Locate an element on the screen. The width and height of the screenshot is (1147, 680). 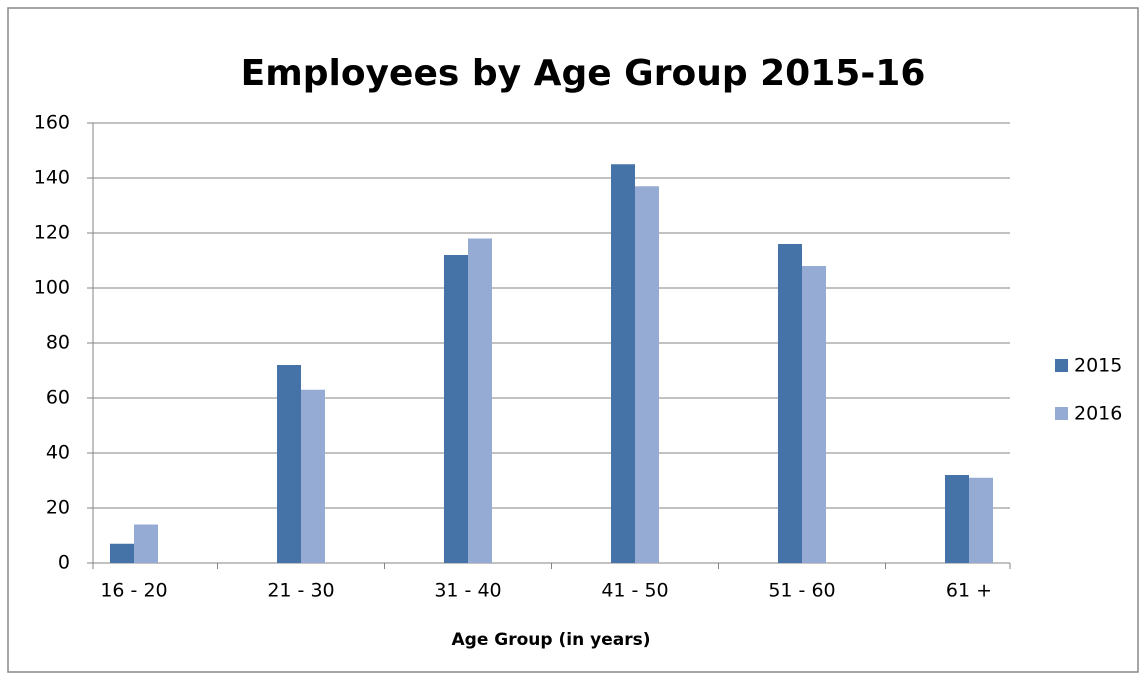
y-tick-label: 120 is located at coordinates (52, 233).